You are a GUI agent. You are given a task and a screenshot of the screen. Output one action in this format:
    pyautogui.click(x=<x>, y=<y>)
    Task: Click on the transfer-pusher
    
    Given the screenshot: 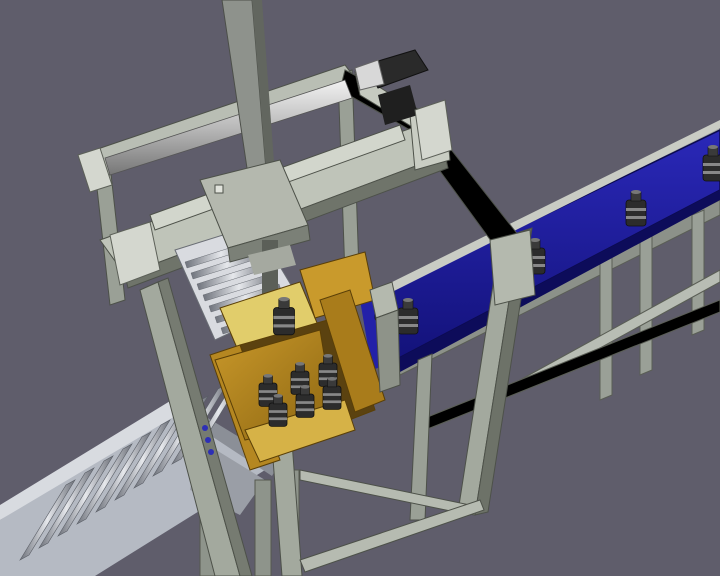 What is the action you would take?
    pyautogui.click(x=385, y=337)
    